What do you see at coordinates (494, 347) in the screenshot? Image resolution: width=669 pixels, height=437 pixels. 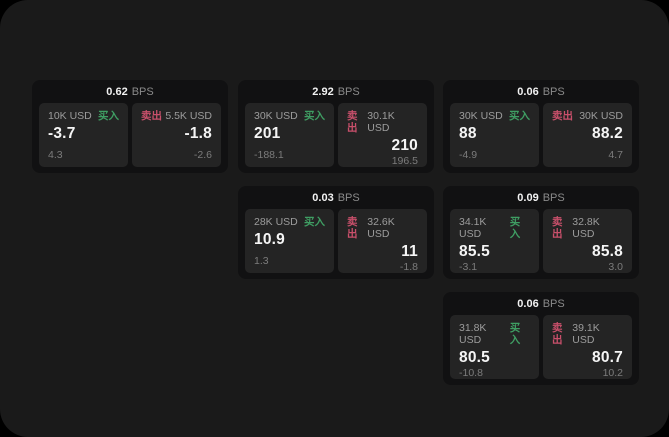 I see `buy-quote-panel: 31.8K USD 买入 80.5 -10.8` at bounding box center [494, 347].